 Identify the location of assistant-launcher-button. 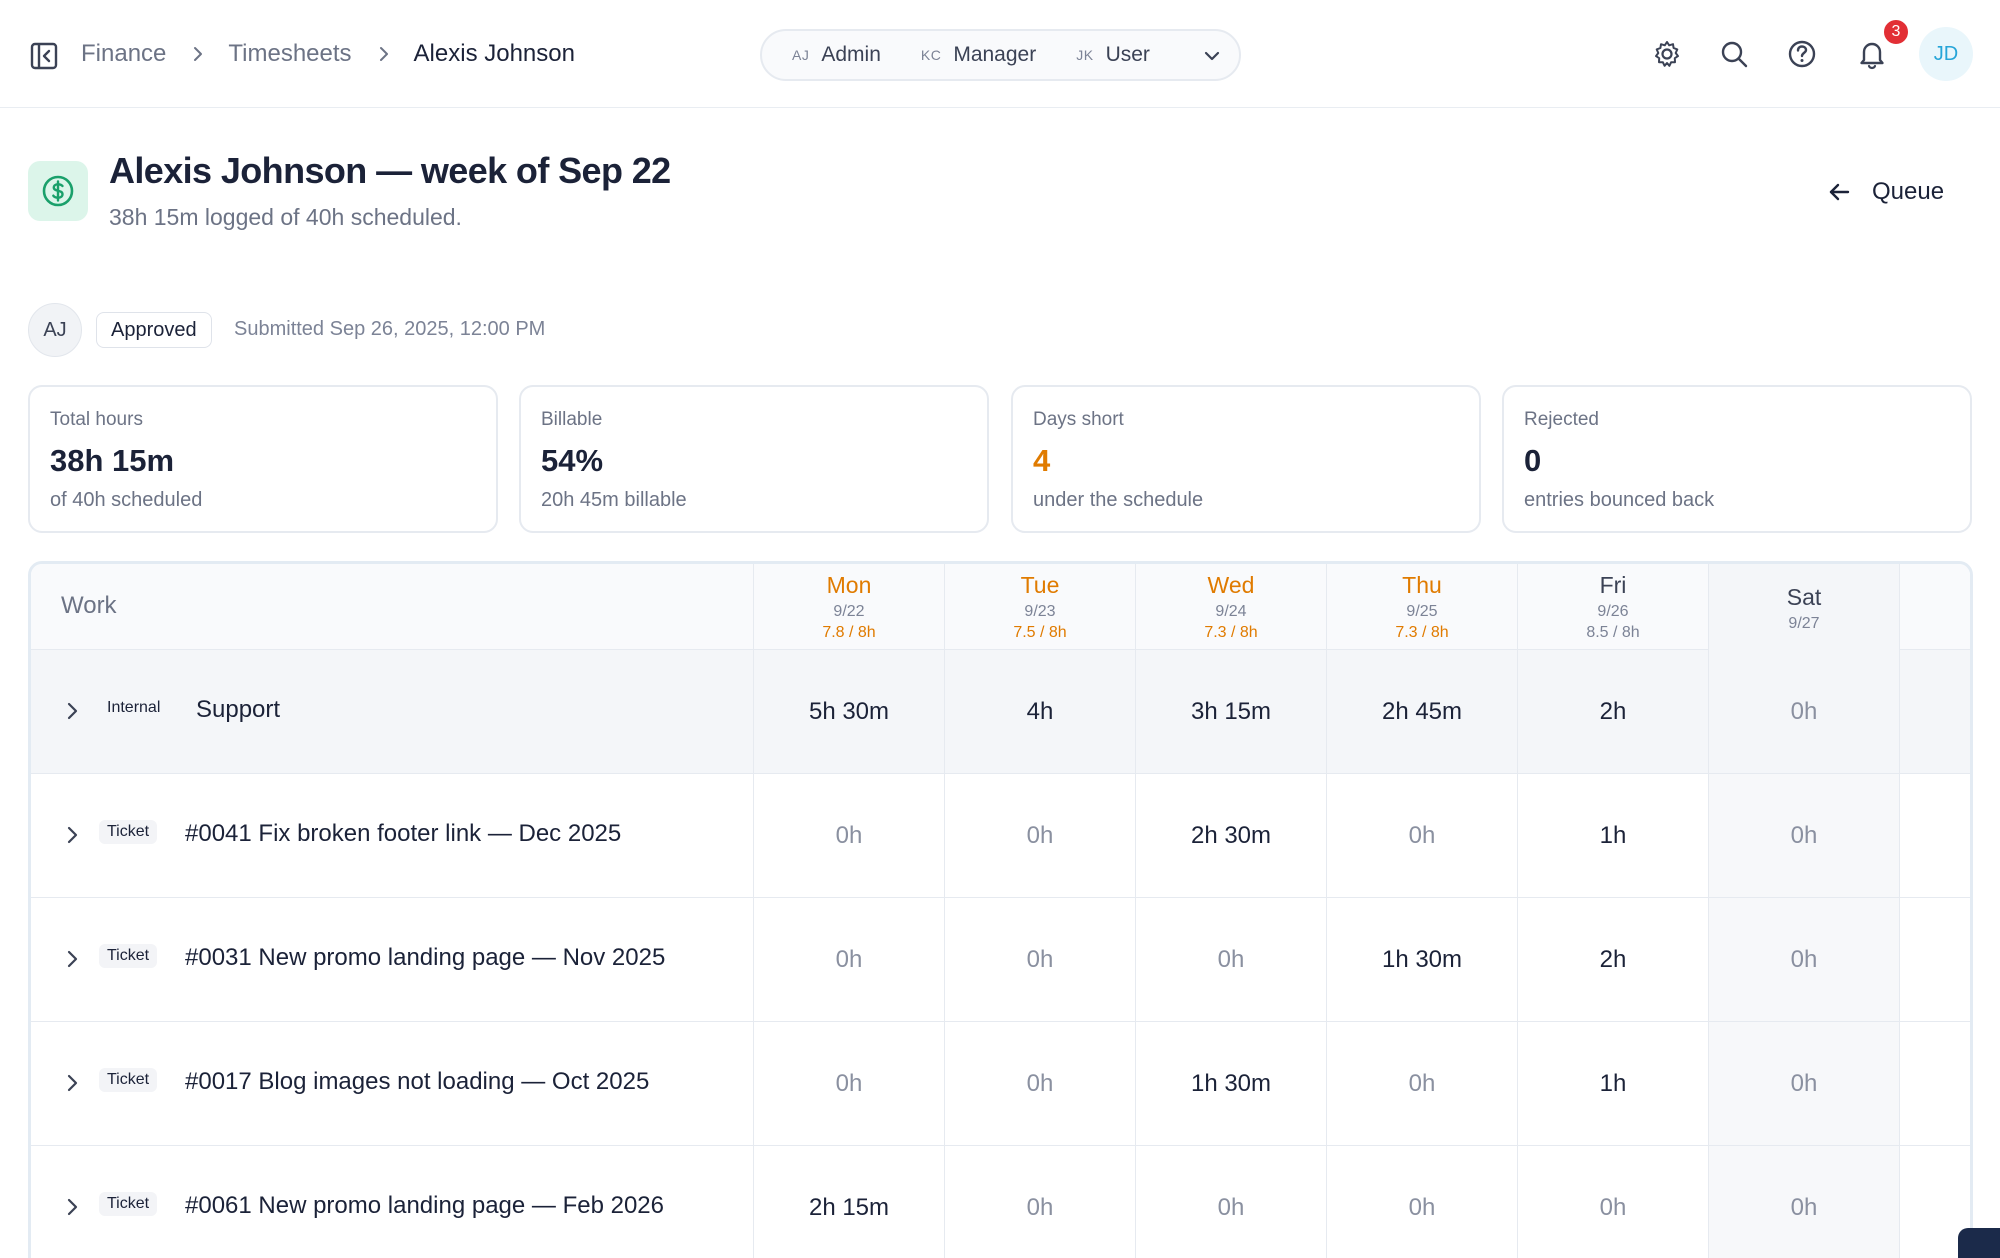
(1979, 1243).